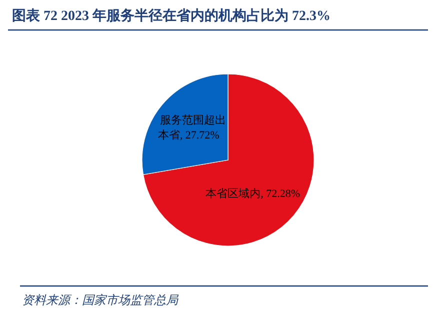 This screenshot has height=320, width=434. What do you see at coordinates (100, 300) in the screenshot?
I see `text: 资料来源：国家市场监管总局` at bounding box center [100, 300].